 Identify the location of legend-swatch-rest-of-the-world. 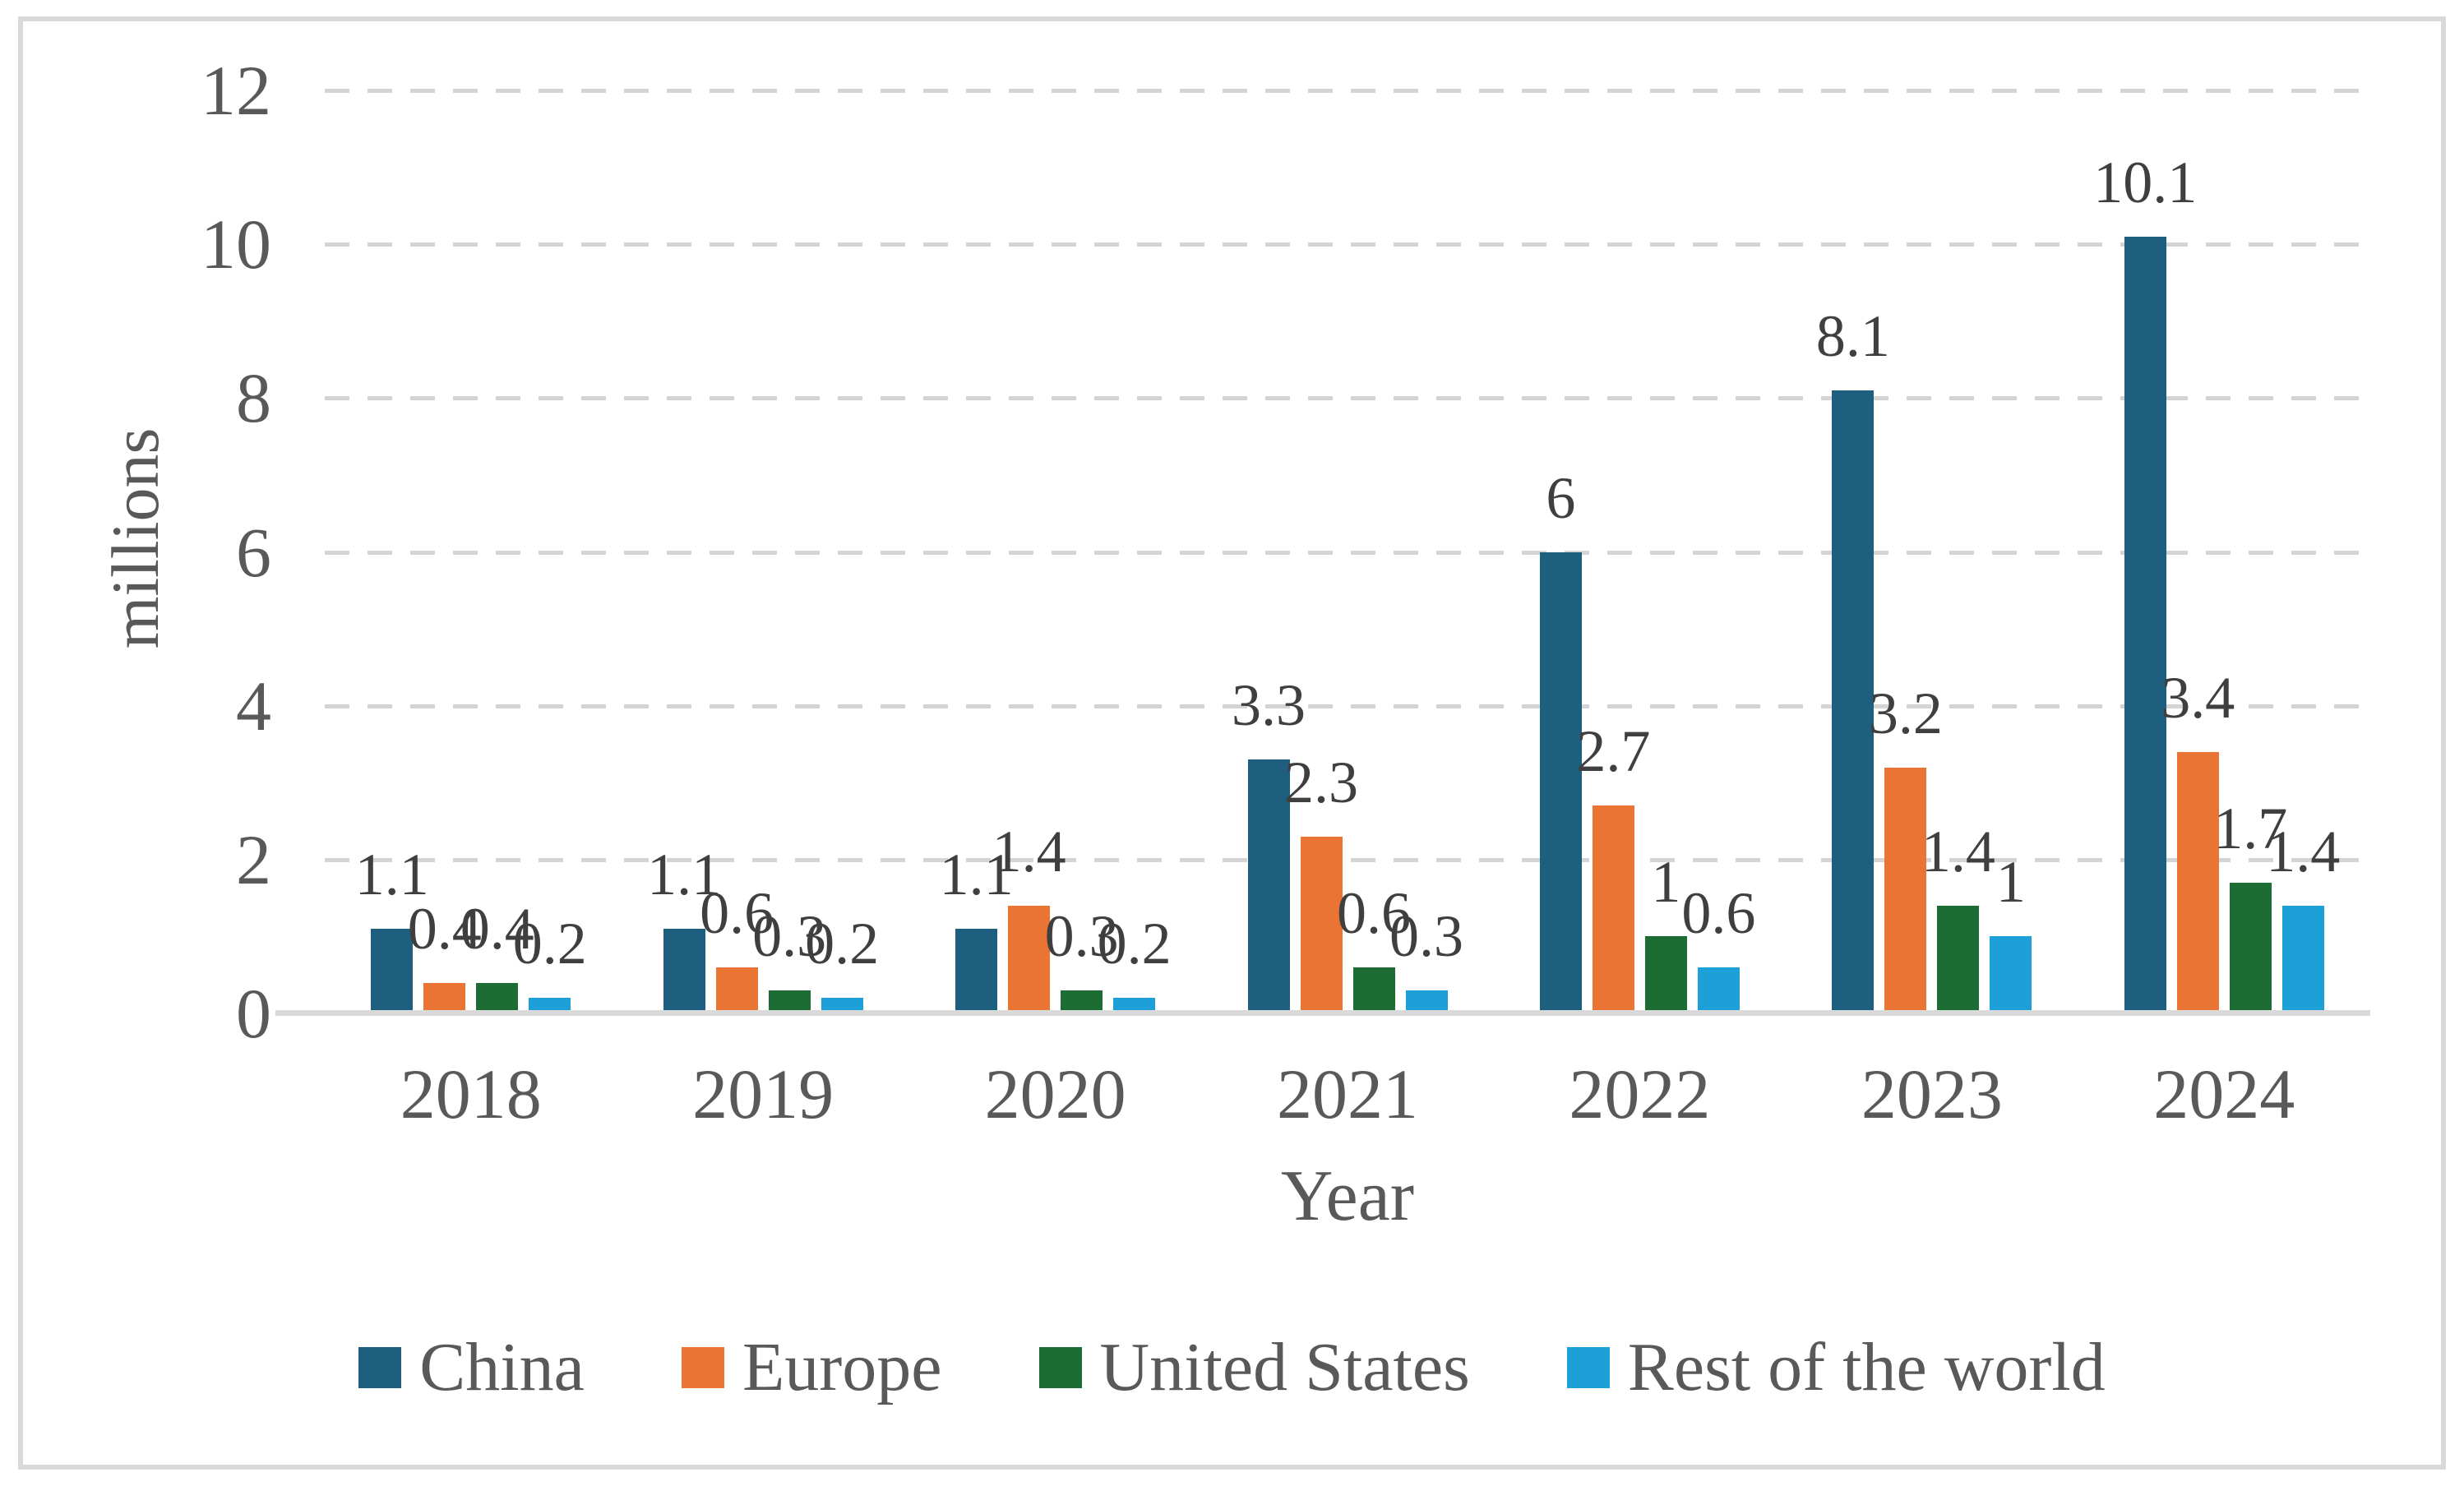
(1588, 1367).